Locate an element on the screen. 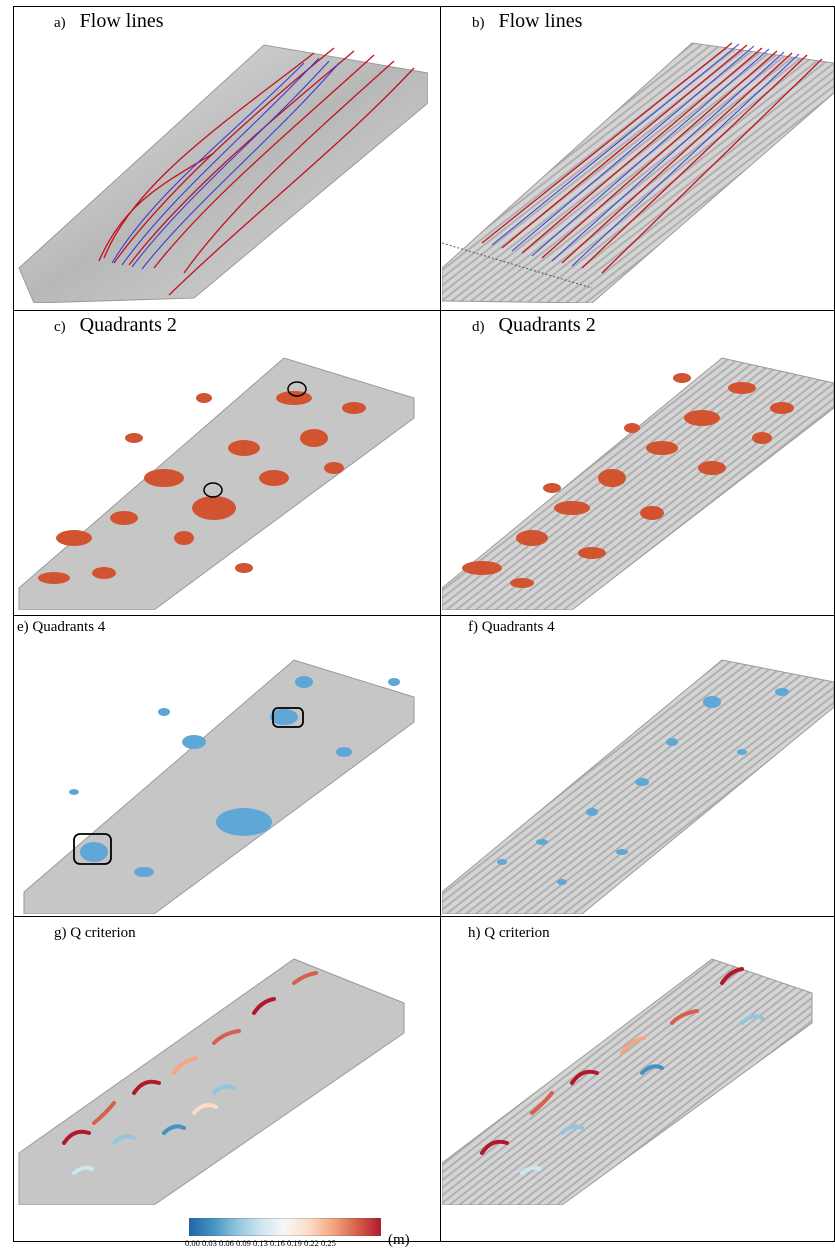 Image resolution: width=835 pixels, height=1251 pixels. panel-f-label: f) Quadrants 4 is located at coordinates (511, 627).